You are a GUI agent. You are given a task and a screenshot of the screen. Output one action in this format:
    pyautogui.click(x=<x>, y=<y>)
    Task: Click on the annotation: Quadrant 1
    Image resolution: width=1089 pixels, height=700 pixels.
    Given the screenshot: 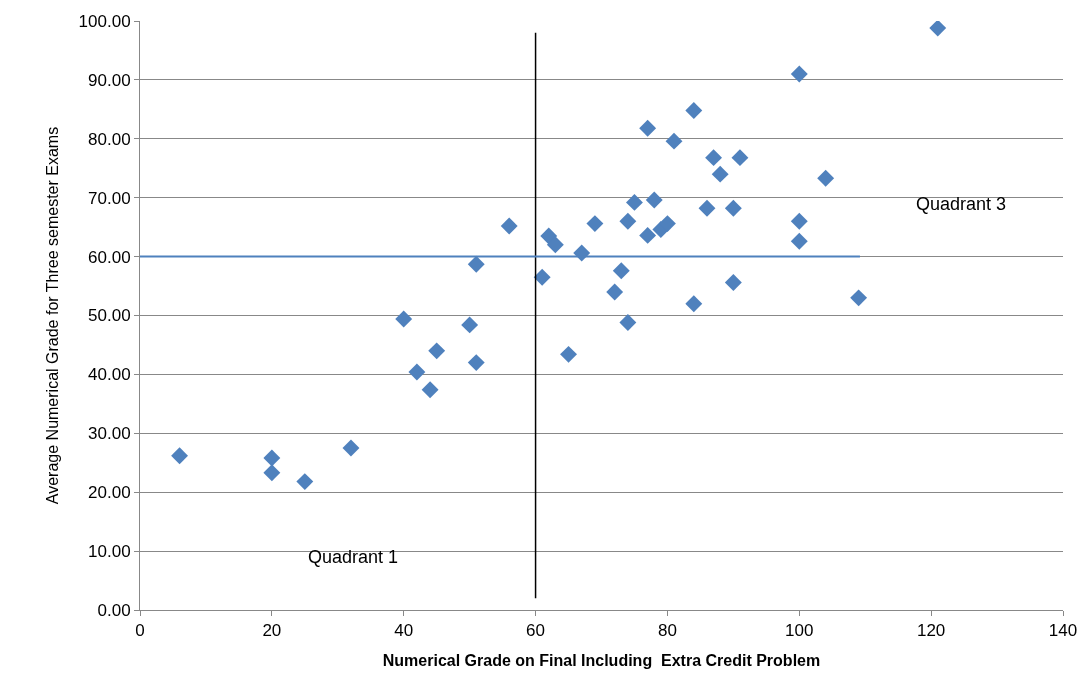 What is the action you would take?
    pyautogui.click(x=353, y=557)
    